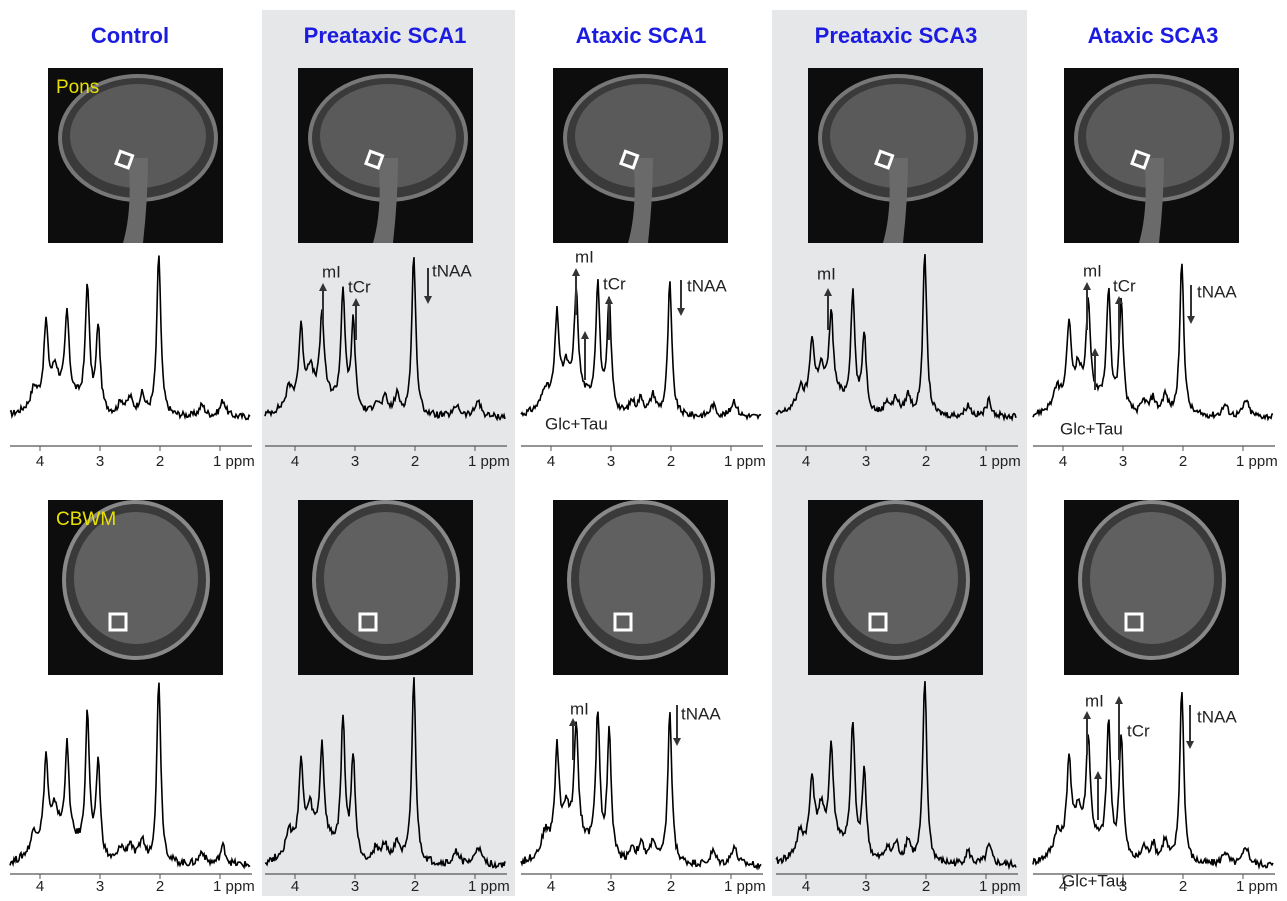 The image size is (1287, 901). I want to click on column-title: Preataxic SCA3, so click(896, 35).